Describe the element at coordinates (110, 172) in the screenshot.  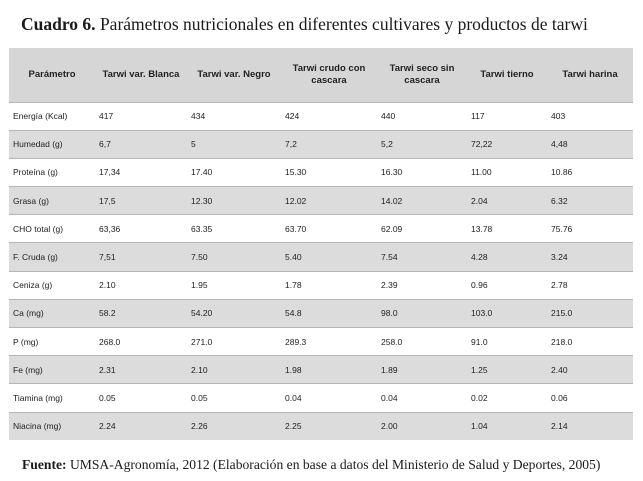
I see `value-cell: 17,34` at that location.